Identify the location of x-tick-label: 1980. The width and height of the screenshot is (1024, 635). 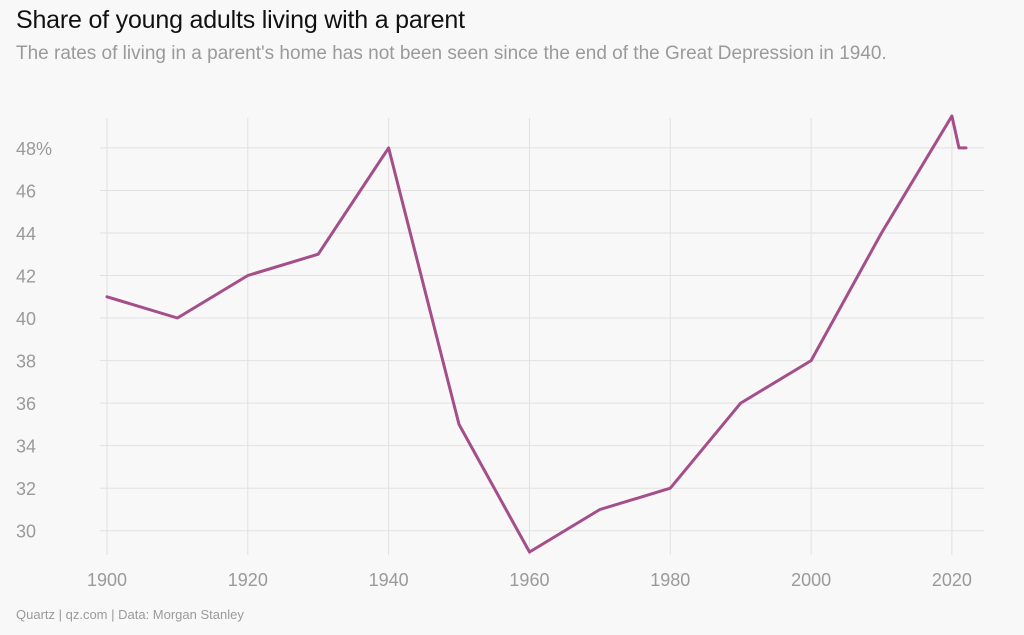
(670, 580).